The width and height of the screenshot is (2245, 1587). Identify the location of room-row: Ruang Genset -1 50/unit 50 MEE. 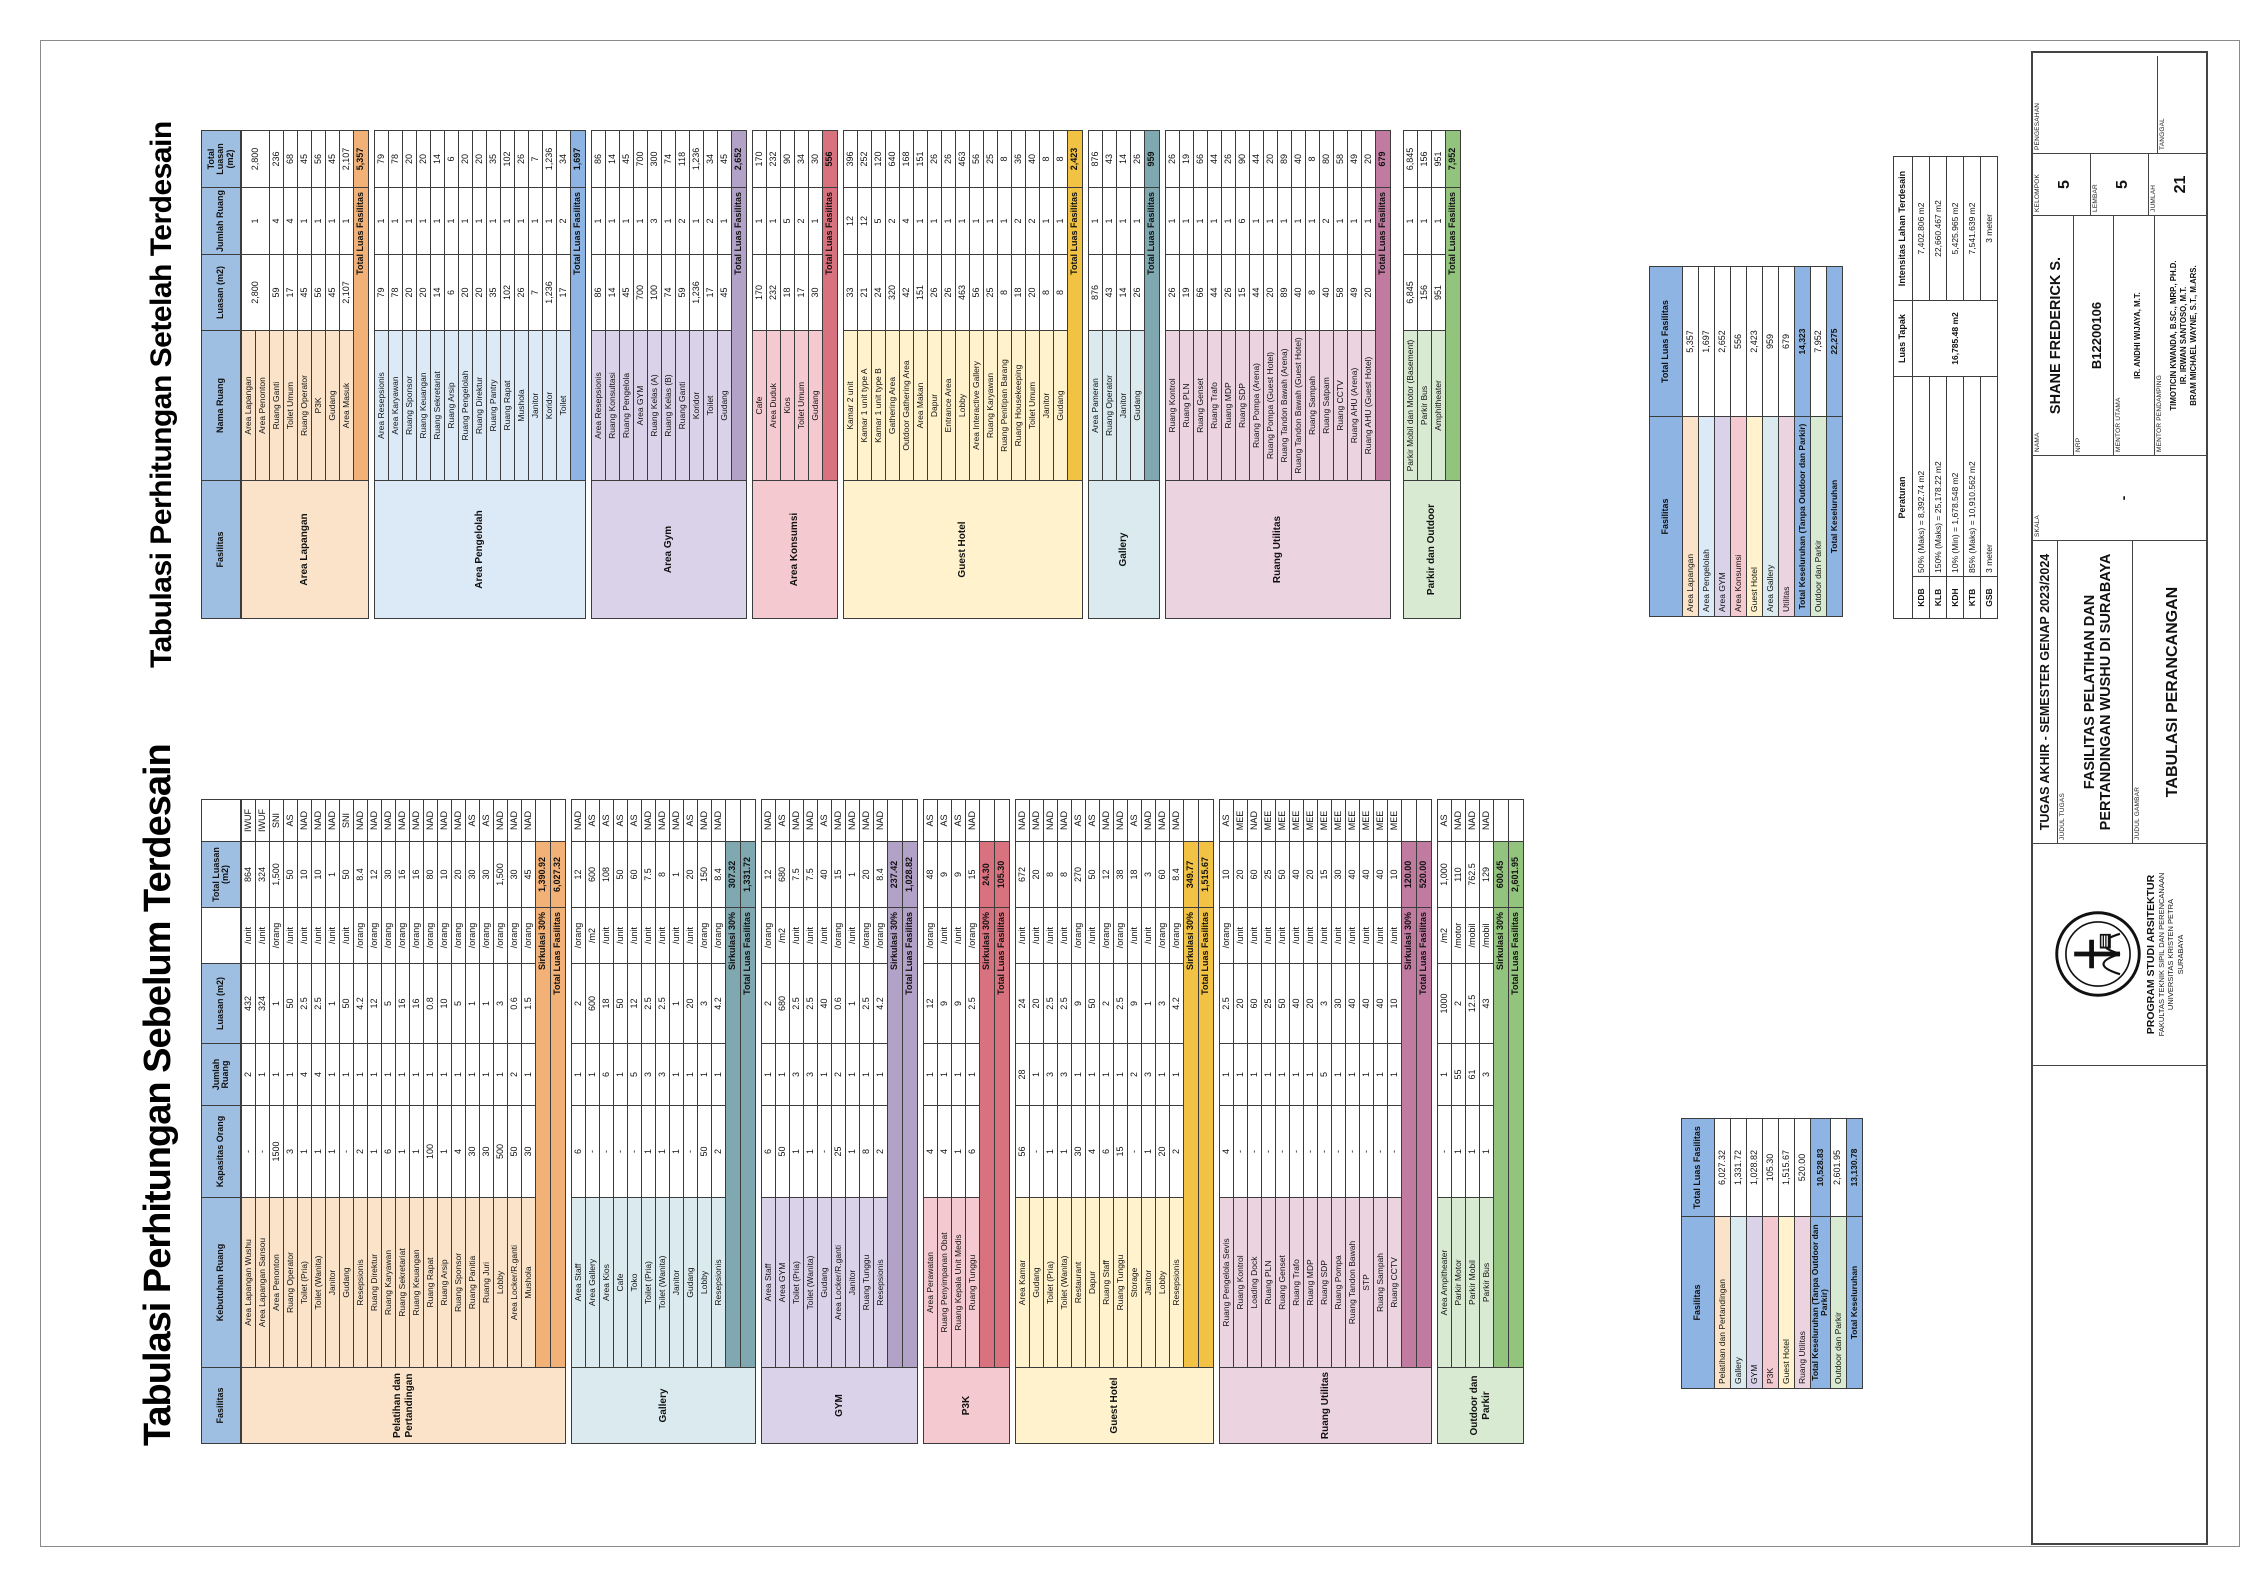
(1282, 1121).